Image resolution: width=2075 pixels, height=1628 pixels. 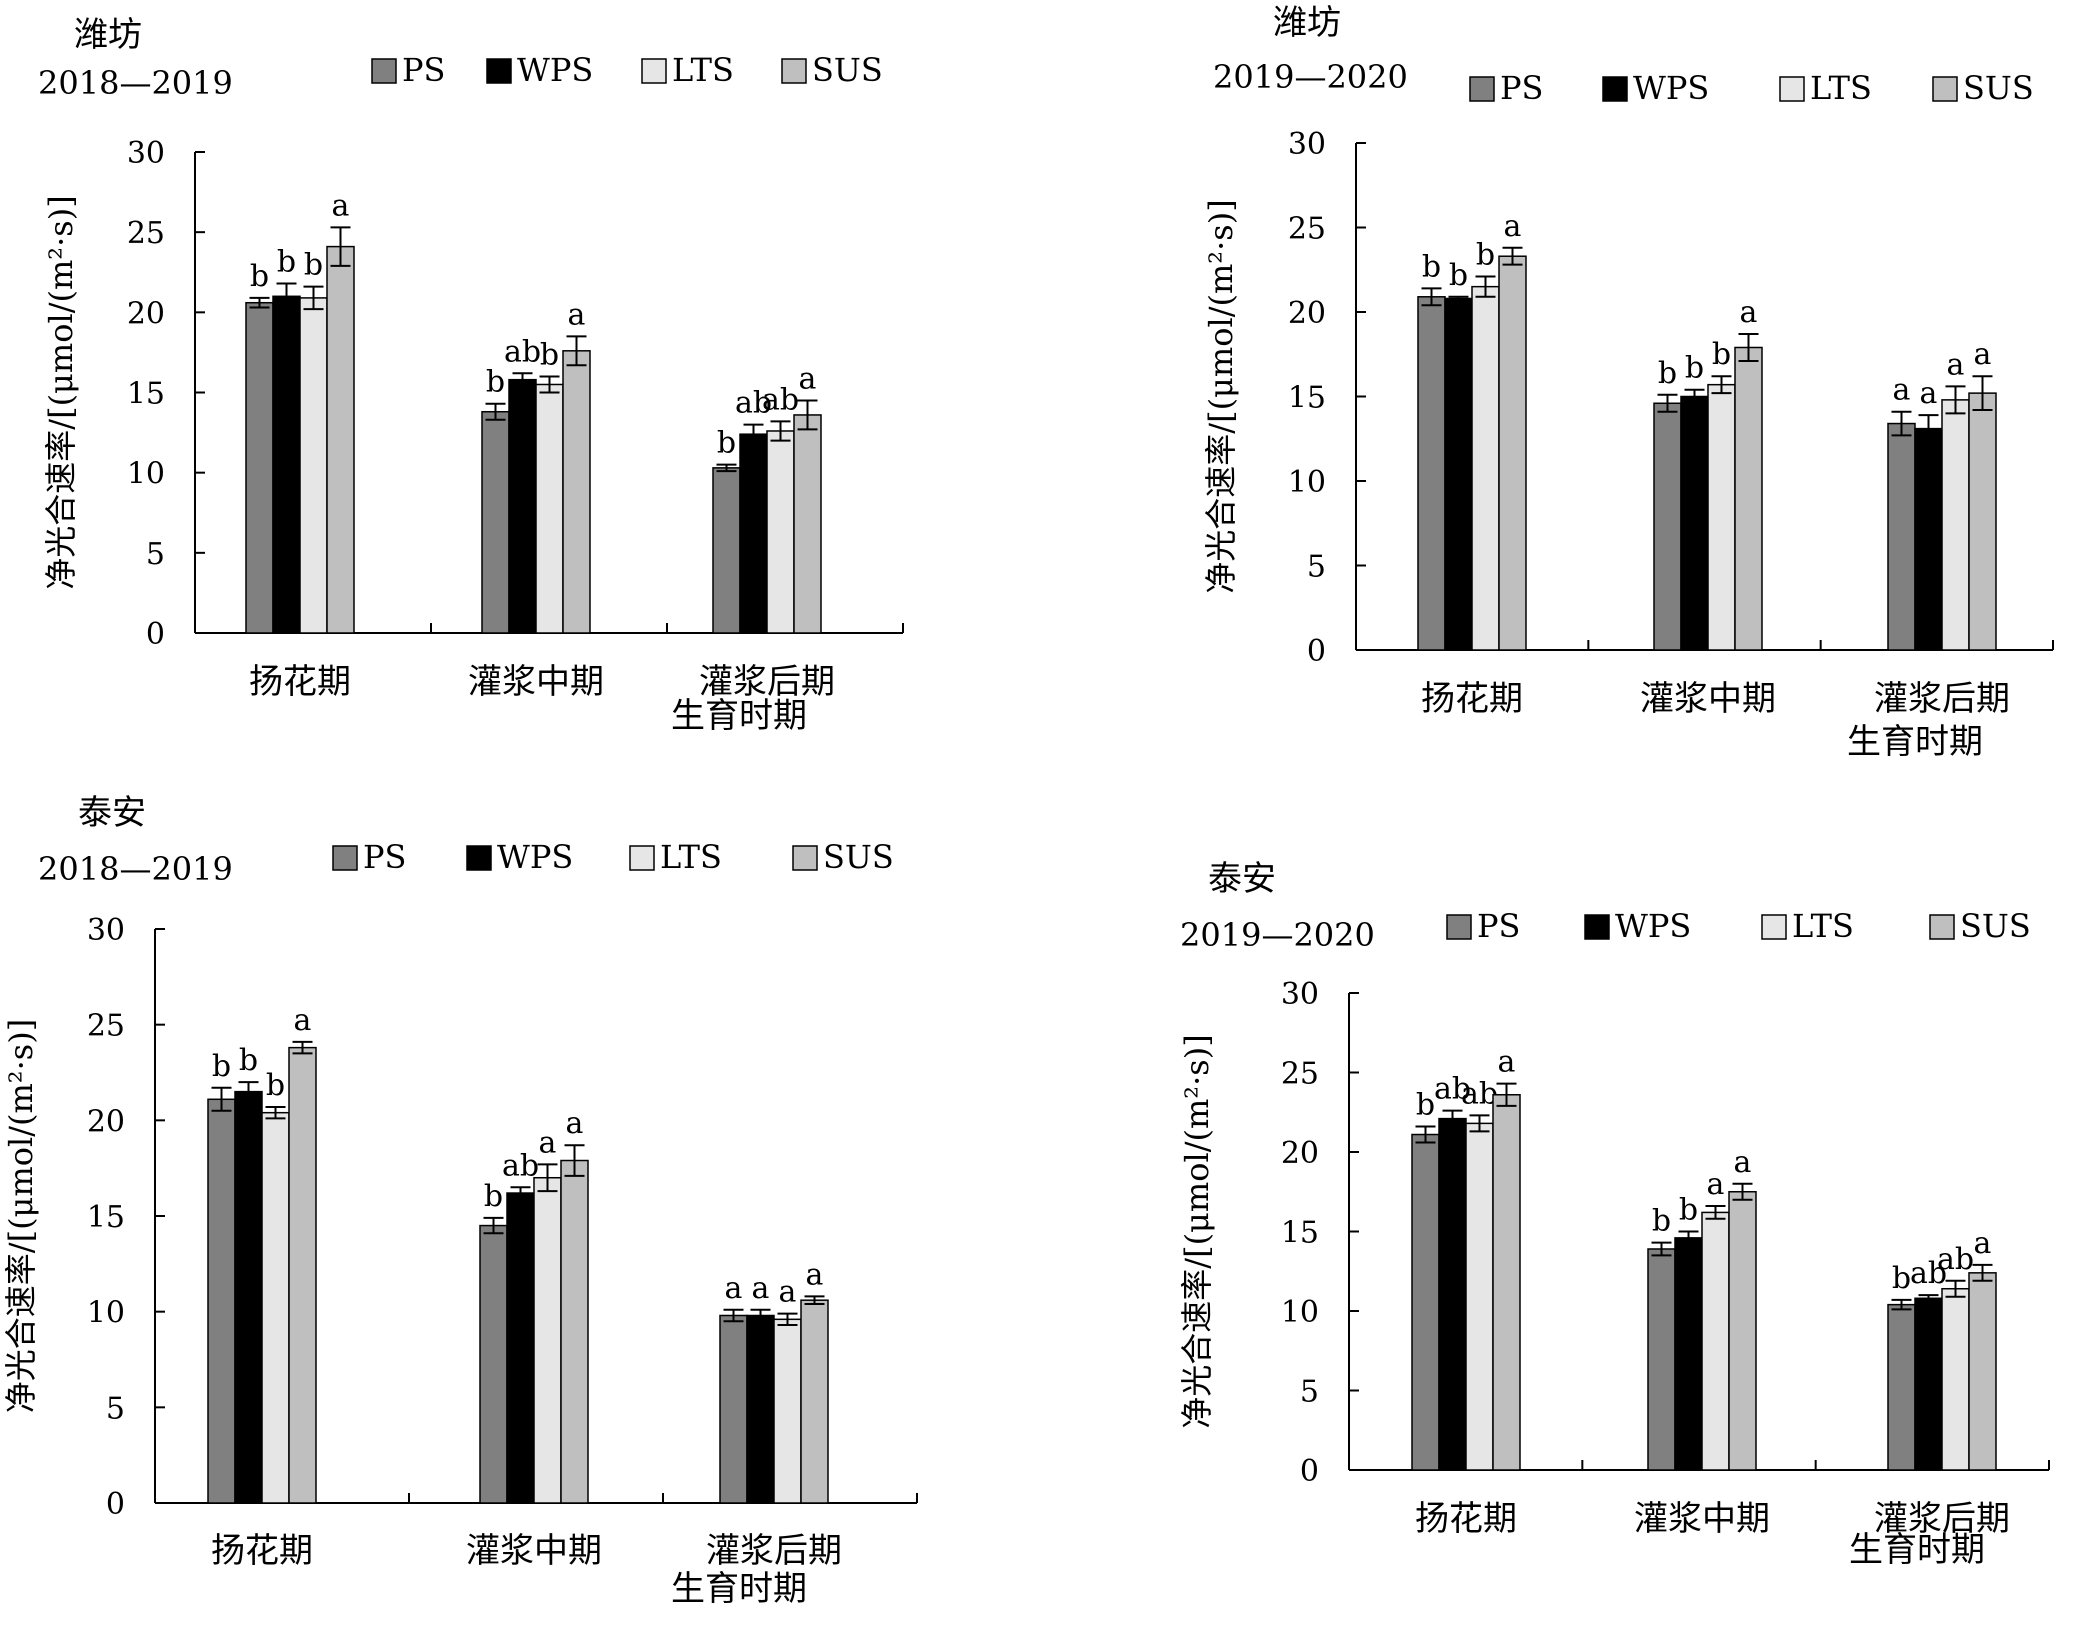 I want to click on chart-3-legend-swatch-wps, so click(x=479, y=858).